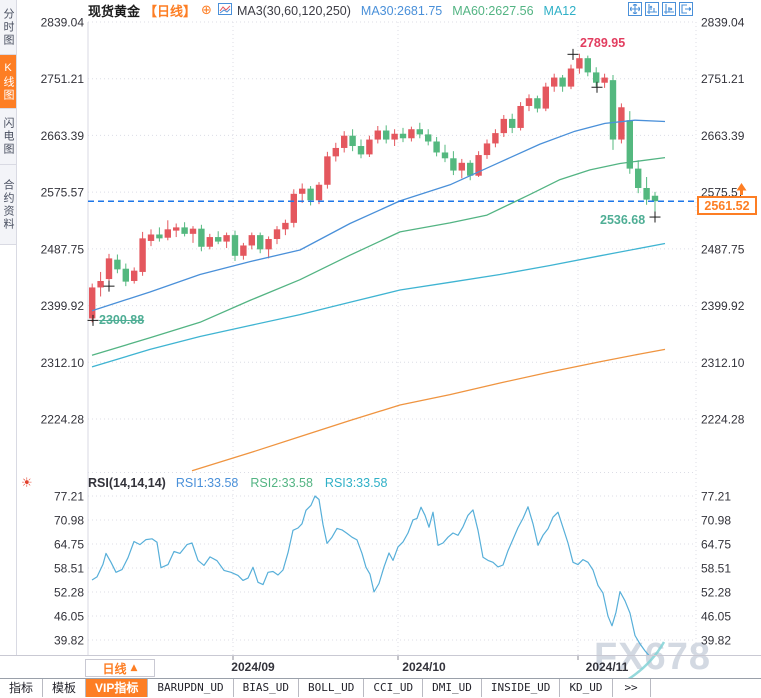 The height and width of the screenshot is (698, 761). What do you see at coordinates (8, 327) in the screenshot?
I see `chart-type-sidebar: 分时图 K线图 闪电图 合约资料` at bounding box center [8, 327].